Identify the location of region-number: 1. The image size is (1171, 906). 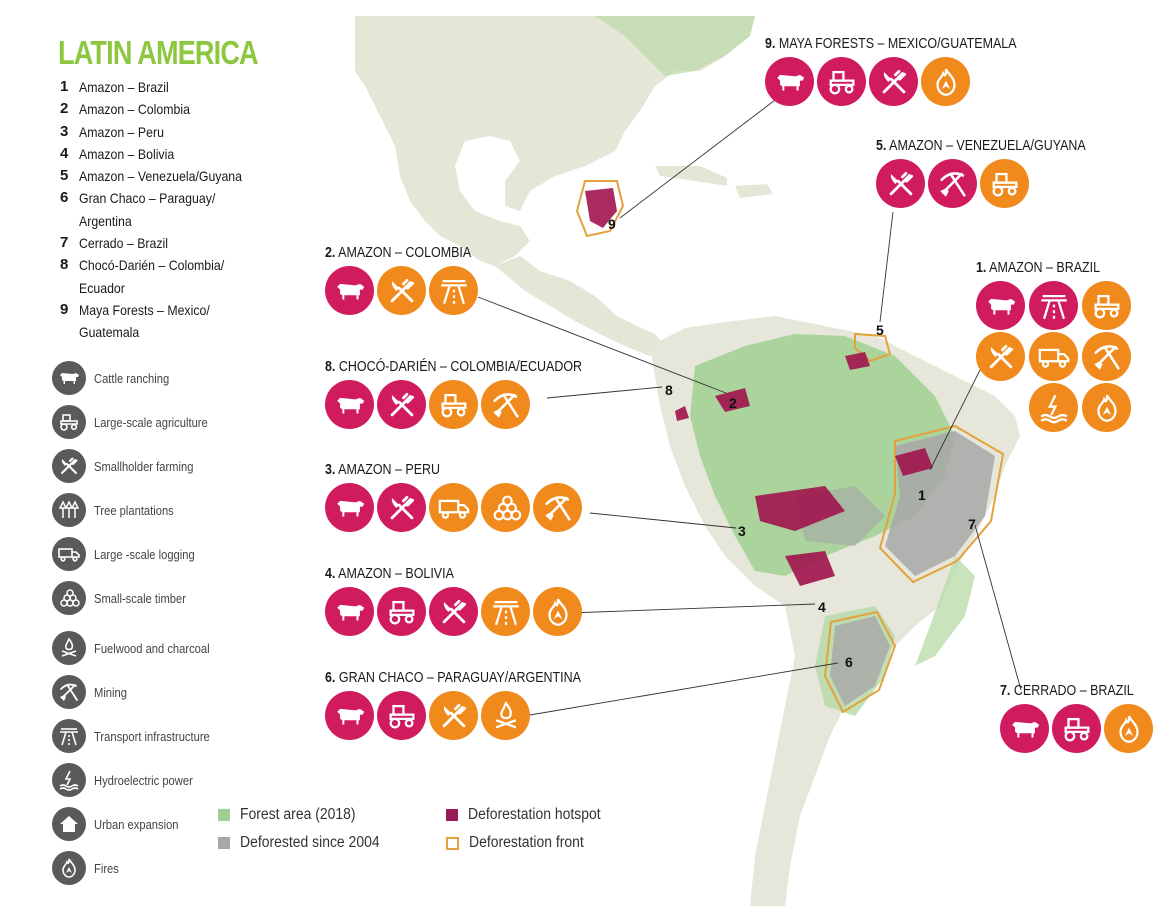
(64, 86).